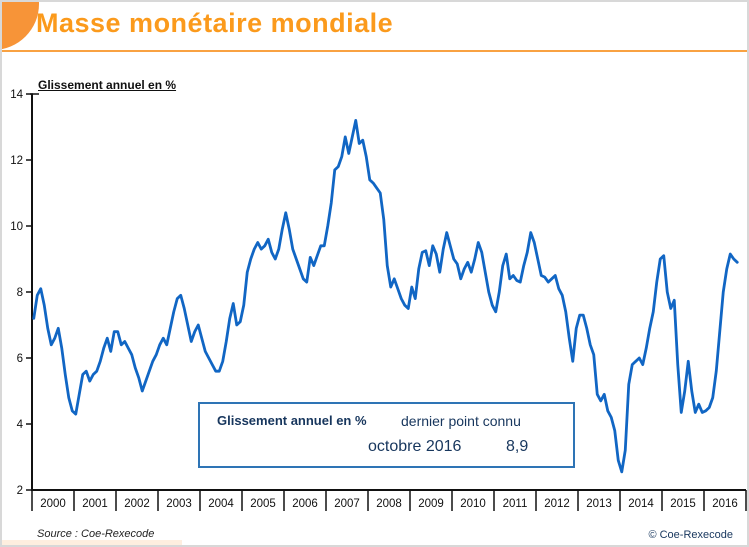 The height and width of the screenshot is (547, 749). What do you see at coordinates (221, 504) in the screenshot?
I see `svg-text: 2004` at bounding box center [221, 504].